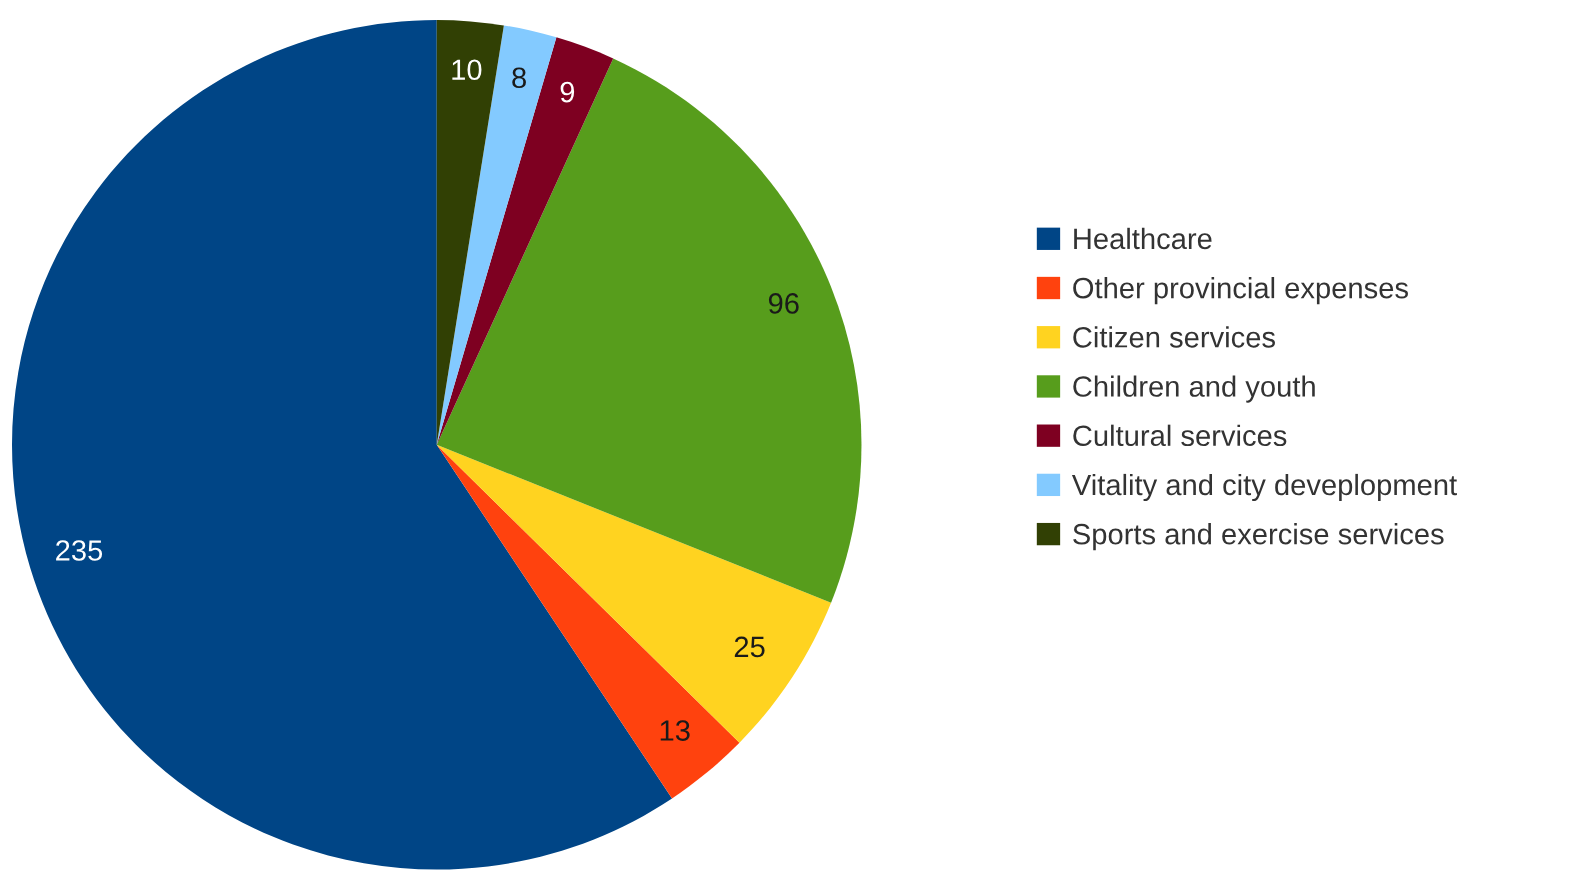 The width and height of the screenshot is (1579, 884). Describe the element at coordinates (749, 647) in the screenshot. I see `data-label: 25` at that location.